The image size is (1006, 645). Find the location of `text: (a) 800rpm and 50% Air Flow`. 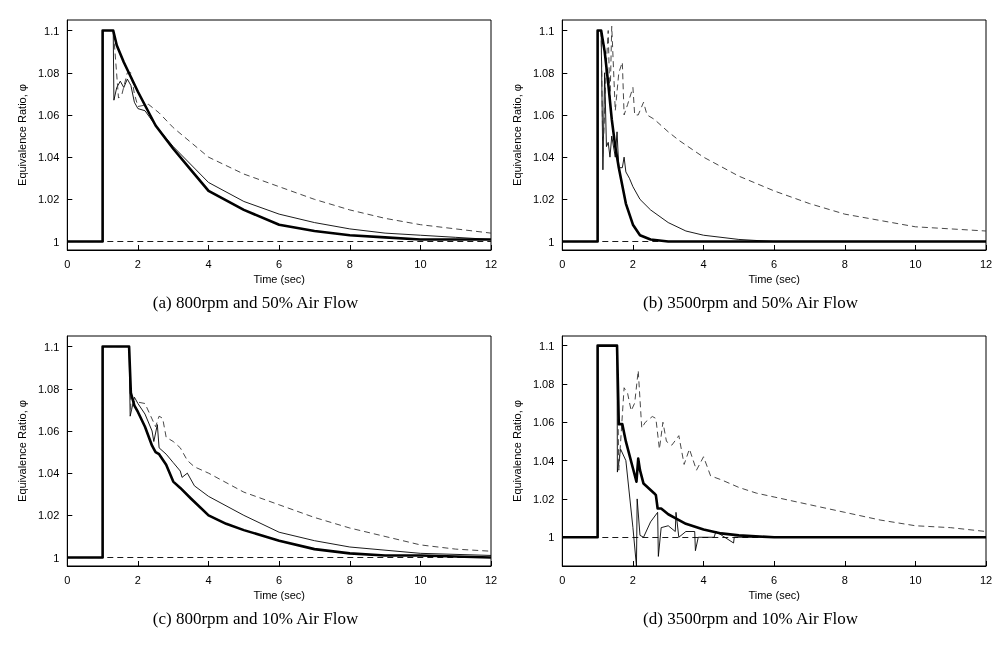

text: (a) 800rpm and 50% Air Flow is located at coordinates (255, 302).